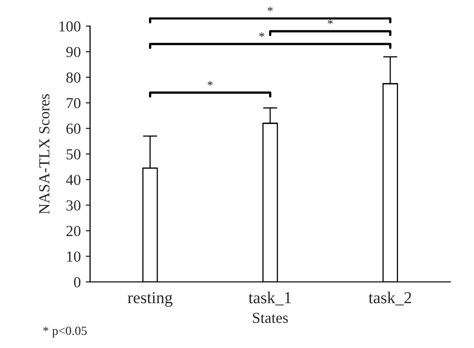 This screenshot has height=348, width=474. I want to click on text: * p<0.05, so click(65, 332).